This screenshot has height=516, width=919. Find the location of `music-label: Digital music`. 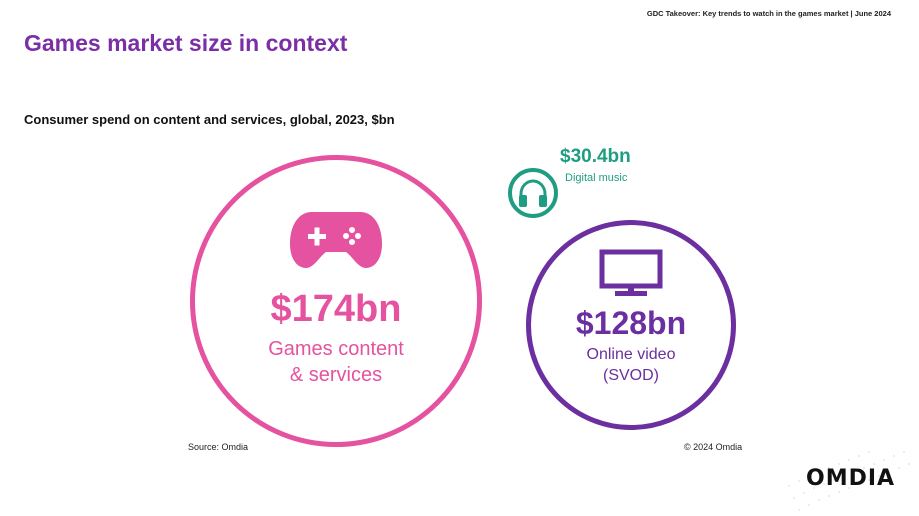

music-label: Digital music is located at coordinates (596, 178).